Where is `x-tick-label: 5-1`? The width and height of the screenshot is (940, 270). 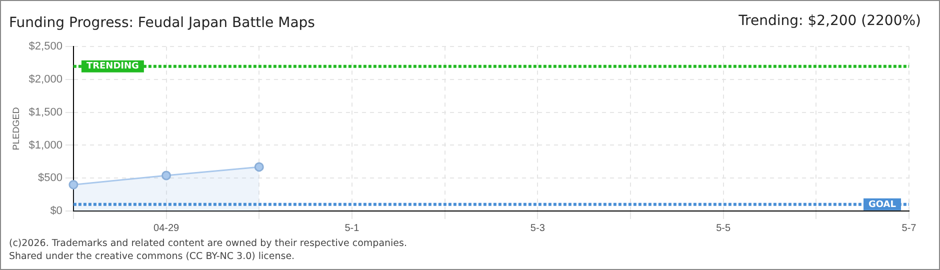 x-tick-label: 5-1 is located at coordinates (352, 228).